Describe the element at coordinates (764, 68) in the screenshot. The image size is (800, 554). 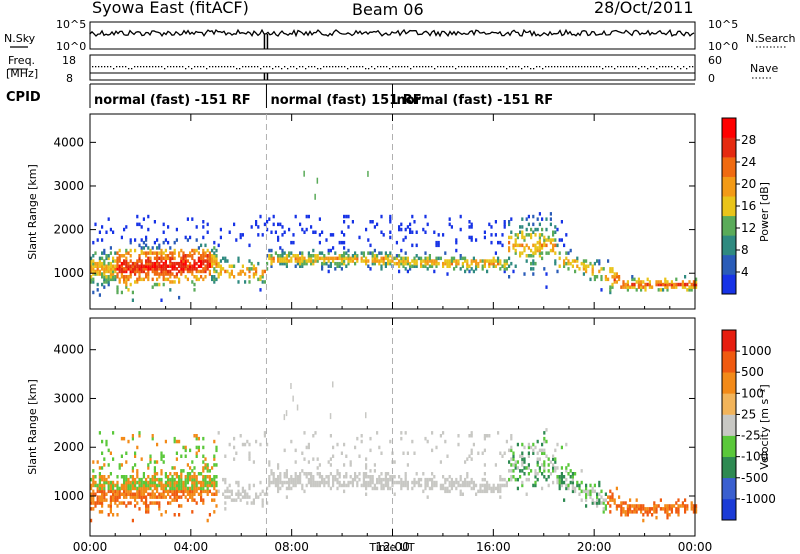
I see `nave-label: Nave` at that location.